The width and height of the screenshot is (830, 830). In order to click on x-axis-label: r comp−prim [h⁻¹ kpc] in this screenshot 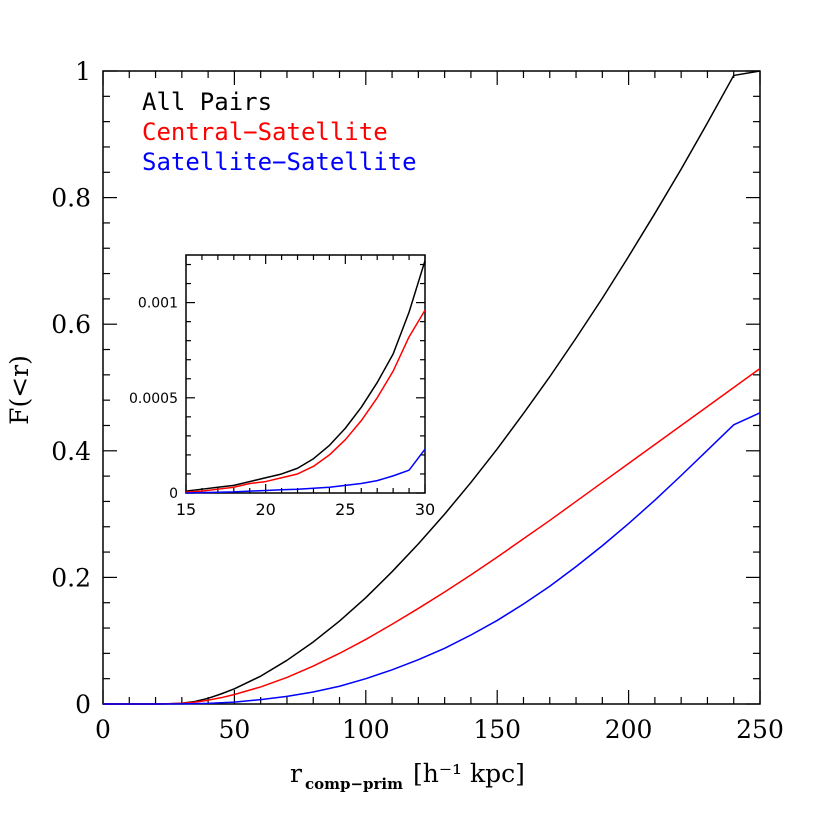, I will do `click(407, 776)`.